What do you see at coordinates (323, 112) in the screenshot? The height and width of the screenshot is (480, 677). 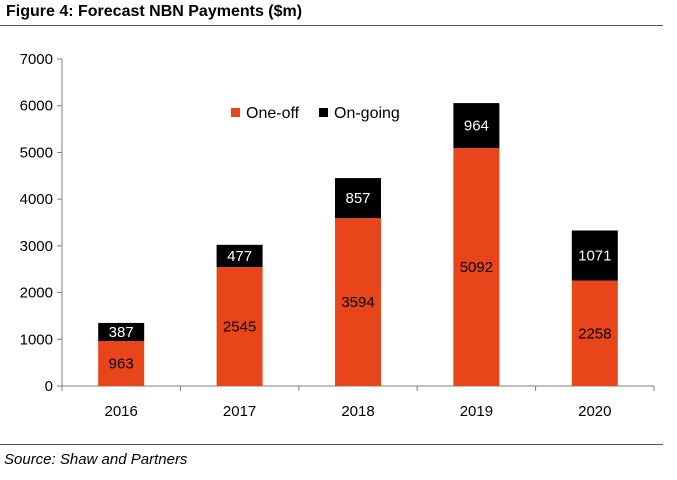 I see `legend-swatch-on-going` at bounding box center [323, 112].